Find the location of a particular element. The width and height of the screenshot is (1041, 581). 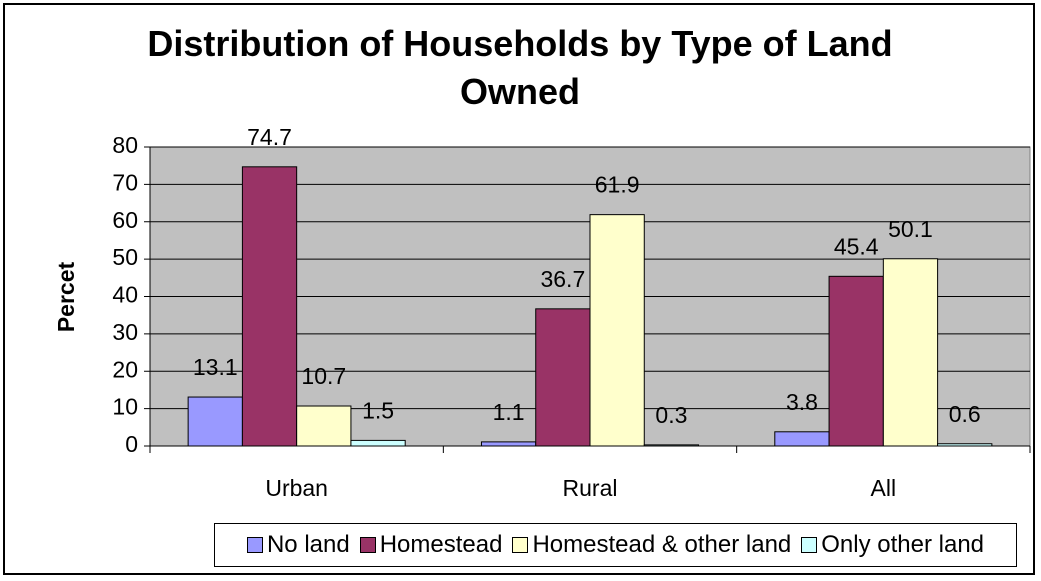

data-label: 1.1 is located at coordinates (509, 412).